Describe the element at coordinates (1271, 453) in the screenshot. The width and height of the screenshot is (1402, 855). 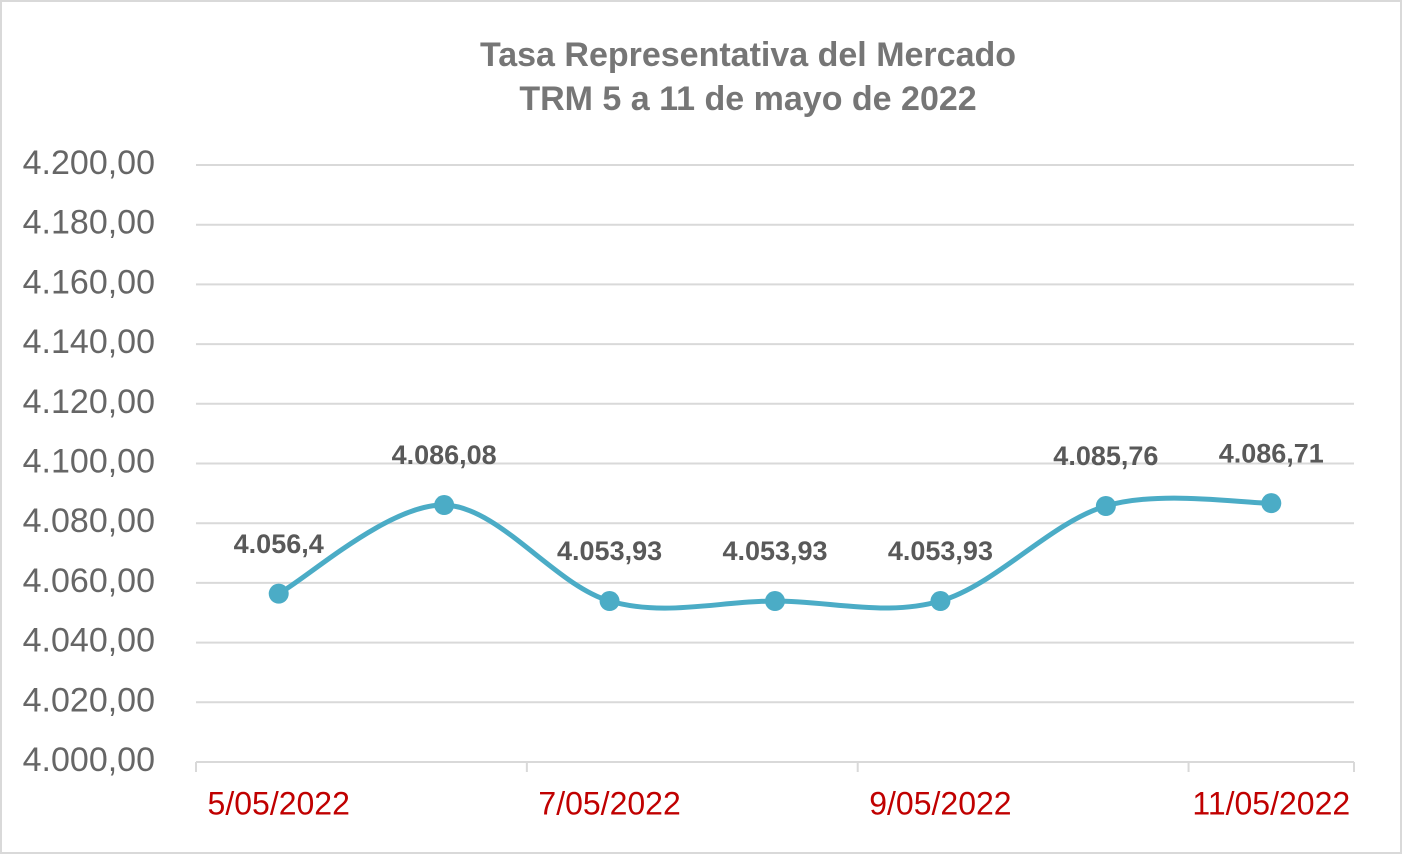
I see `data-label: 4.086,71` at that location.